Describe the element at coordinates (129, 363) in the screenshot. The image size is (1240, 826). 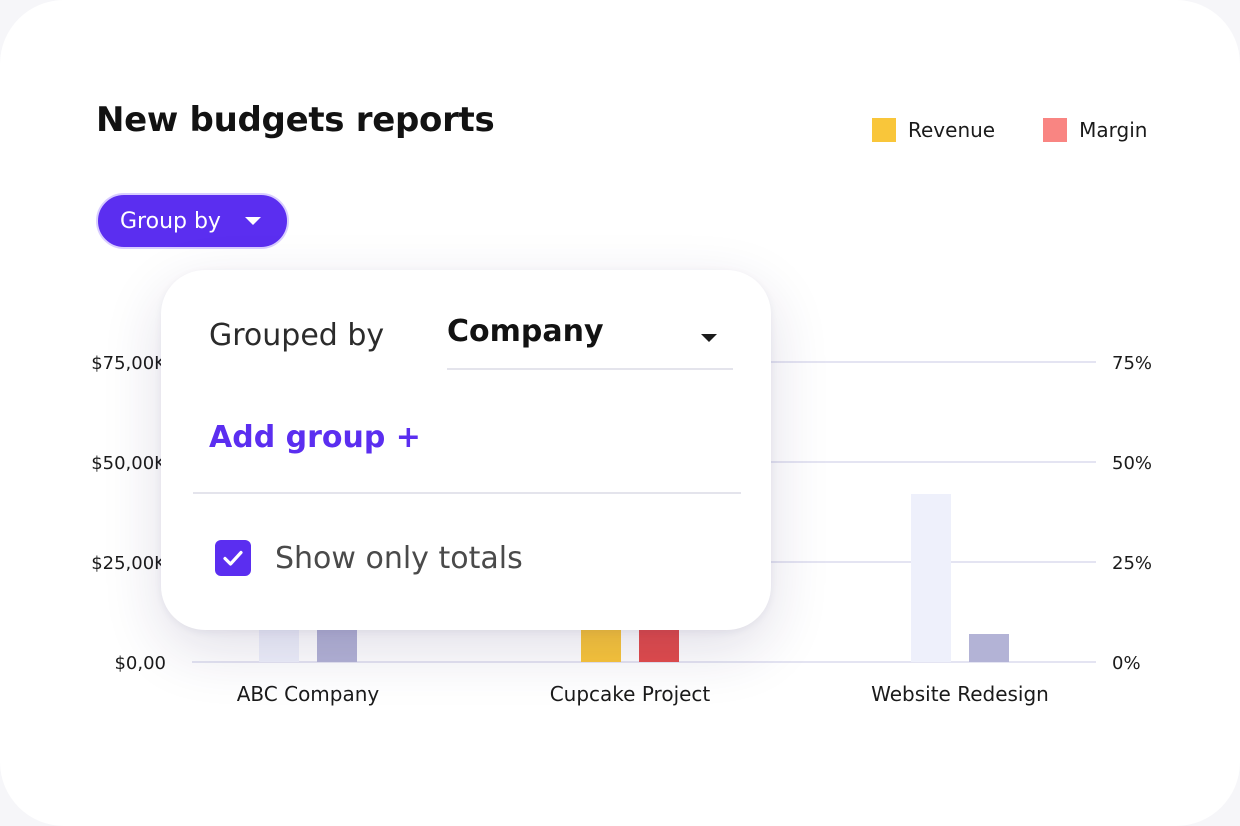
I see `y-axis-left-tick-label: $75,00K` at that location.